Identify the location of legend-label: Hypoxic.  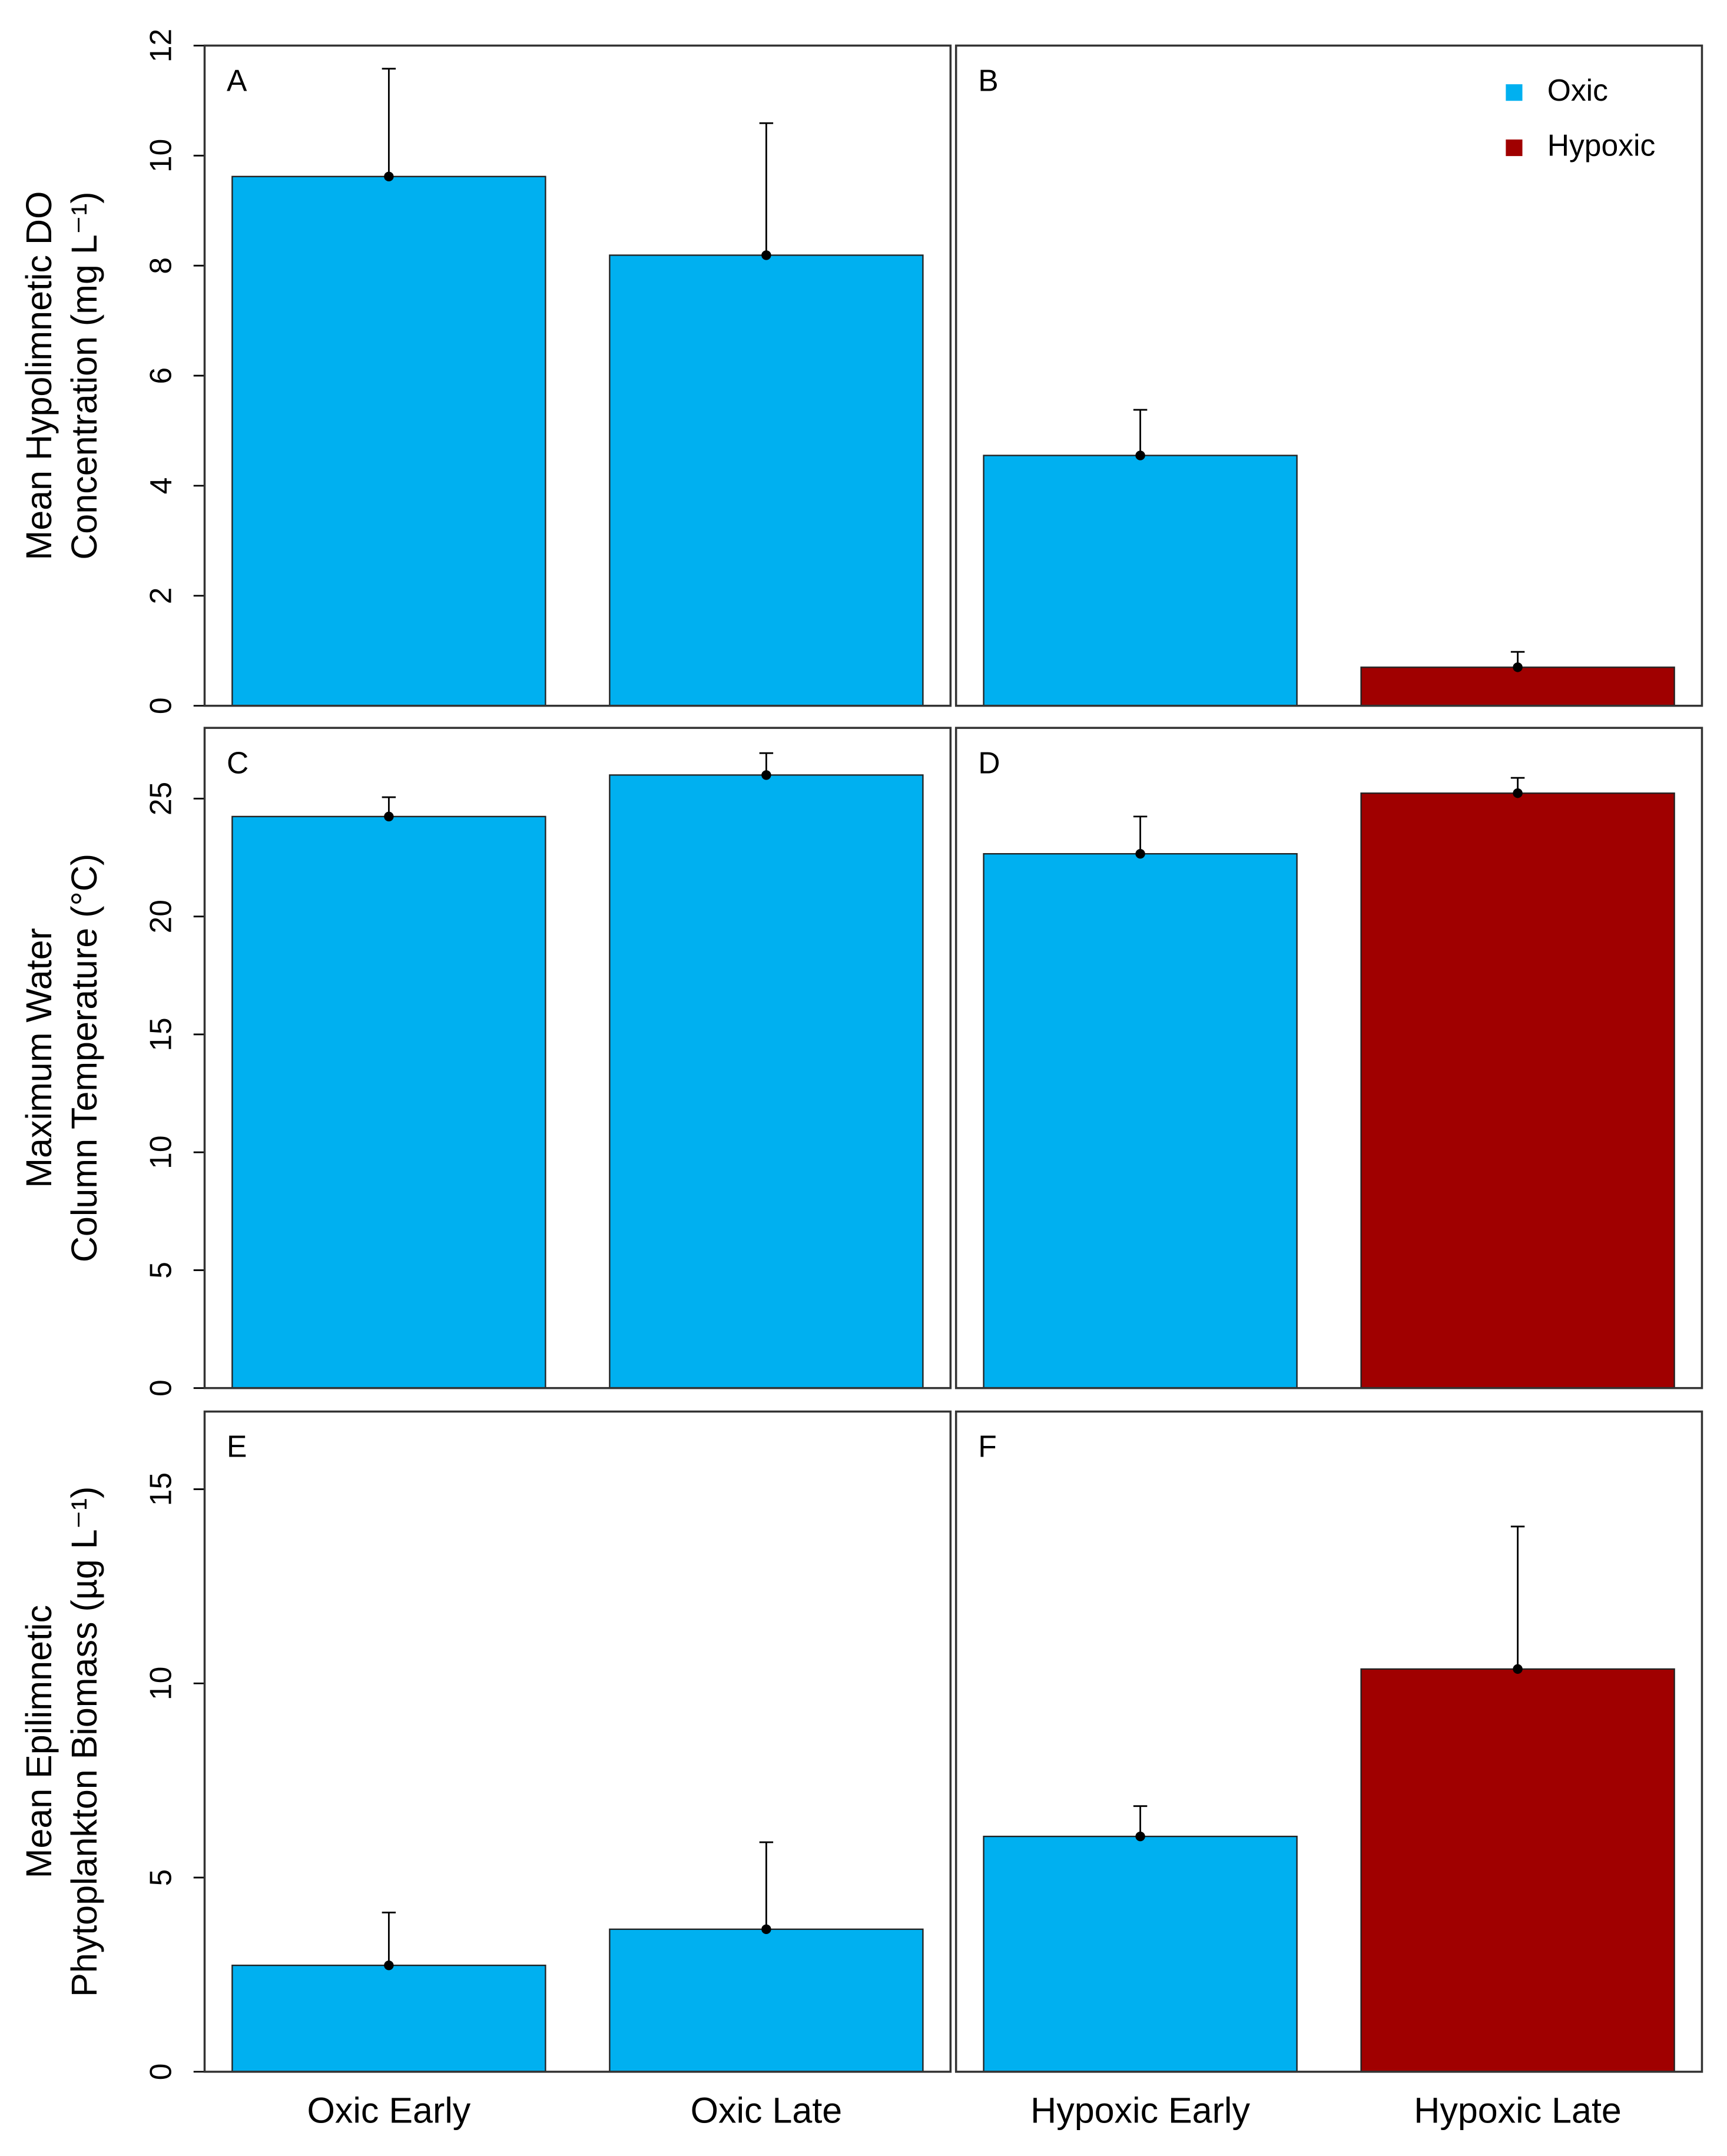
(1601, 145).